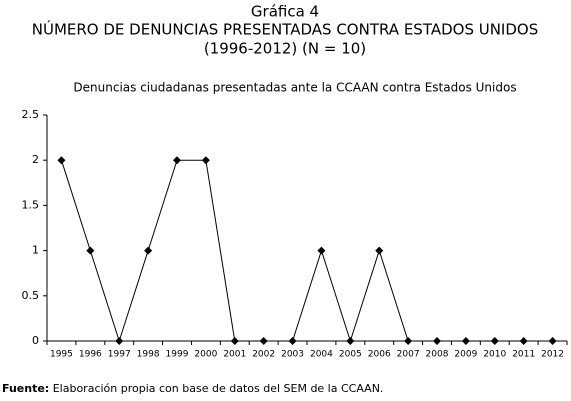 The image size is (571, 401). I want to click on y-tick-label: 1.5, so click(31, 204).